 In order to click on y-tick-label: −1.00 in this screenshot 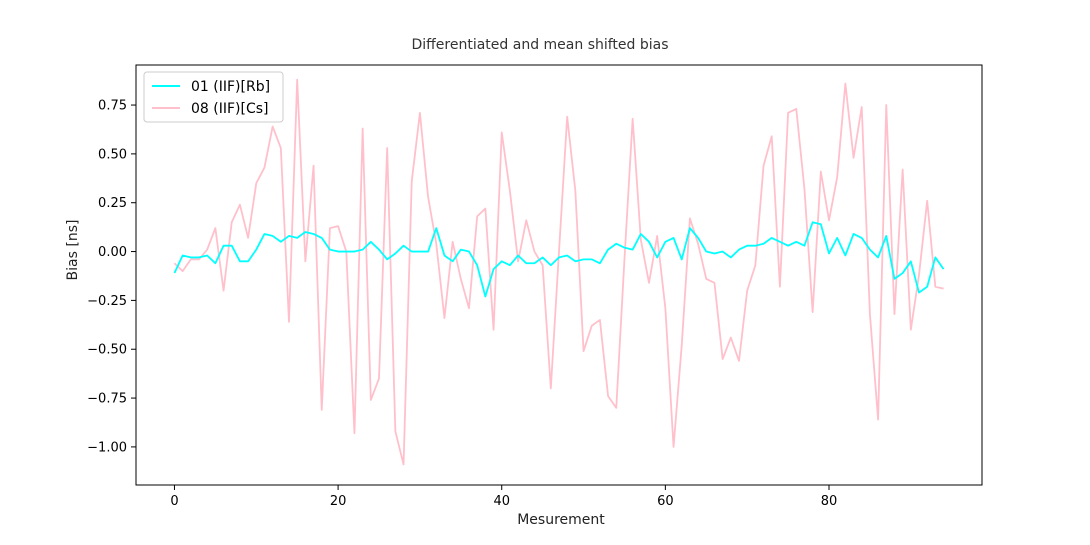, I will do `click(107, 447)`.